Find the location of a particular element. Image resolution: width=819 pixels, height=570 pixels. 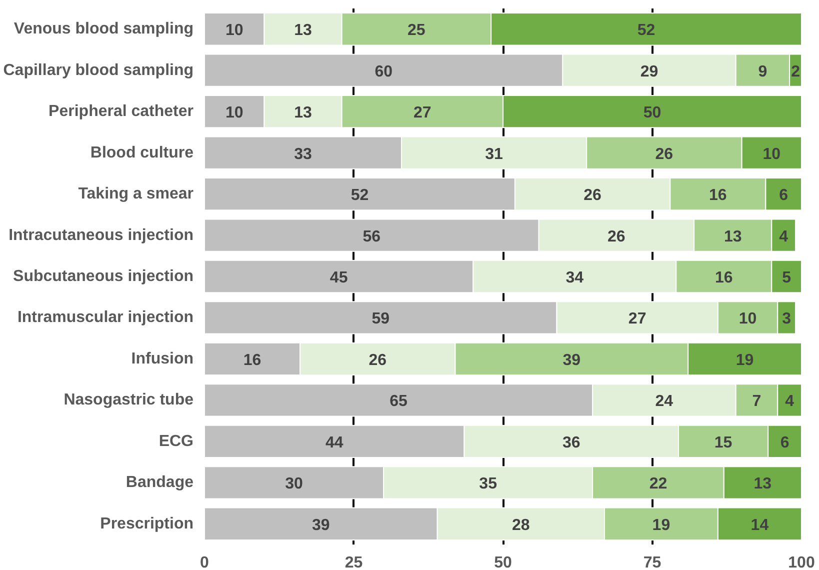

y-tick-label: Blood culture is located at coordinates (142, 153).